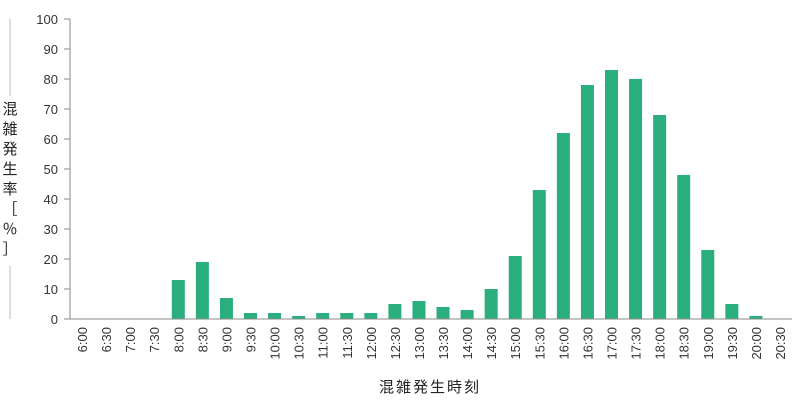  What do you see at coordinates (51, 139) in the screenshot?
I see `y-tick-label: 60` at bounding box center [51, 139].